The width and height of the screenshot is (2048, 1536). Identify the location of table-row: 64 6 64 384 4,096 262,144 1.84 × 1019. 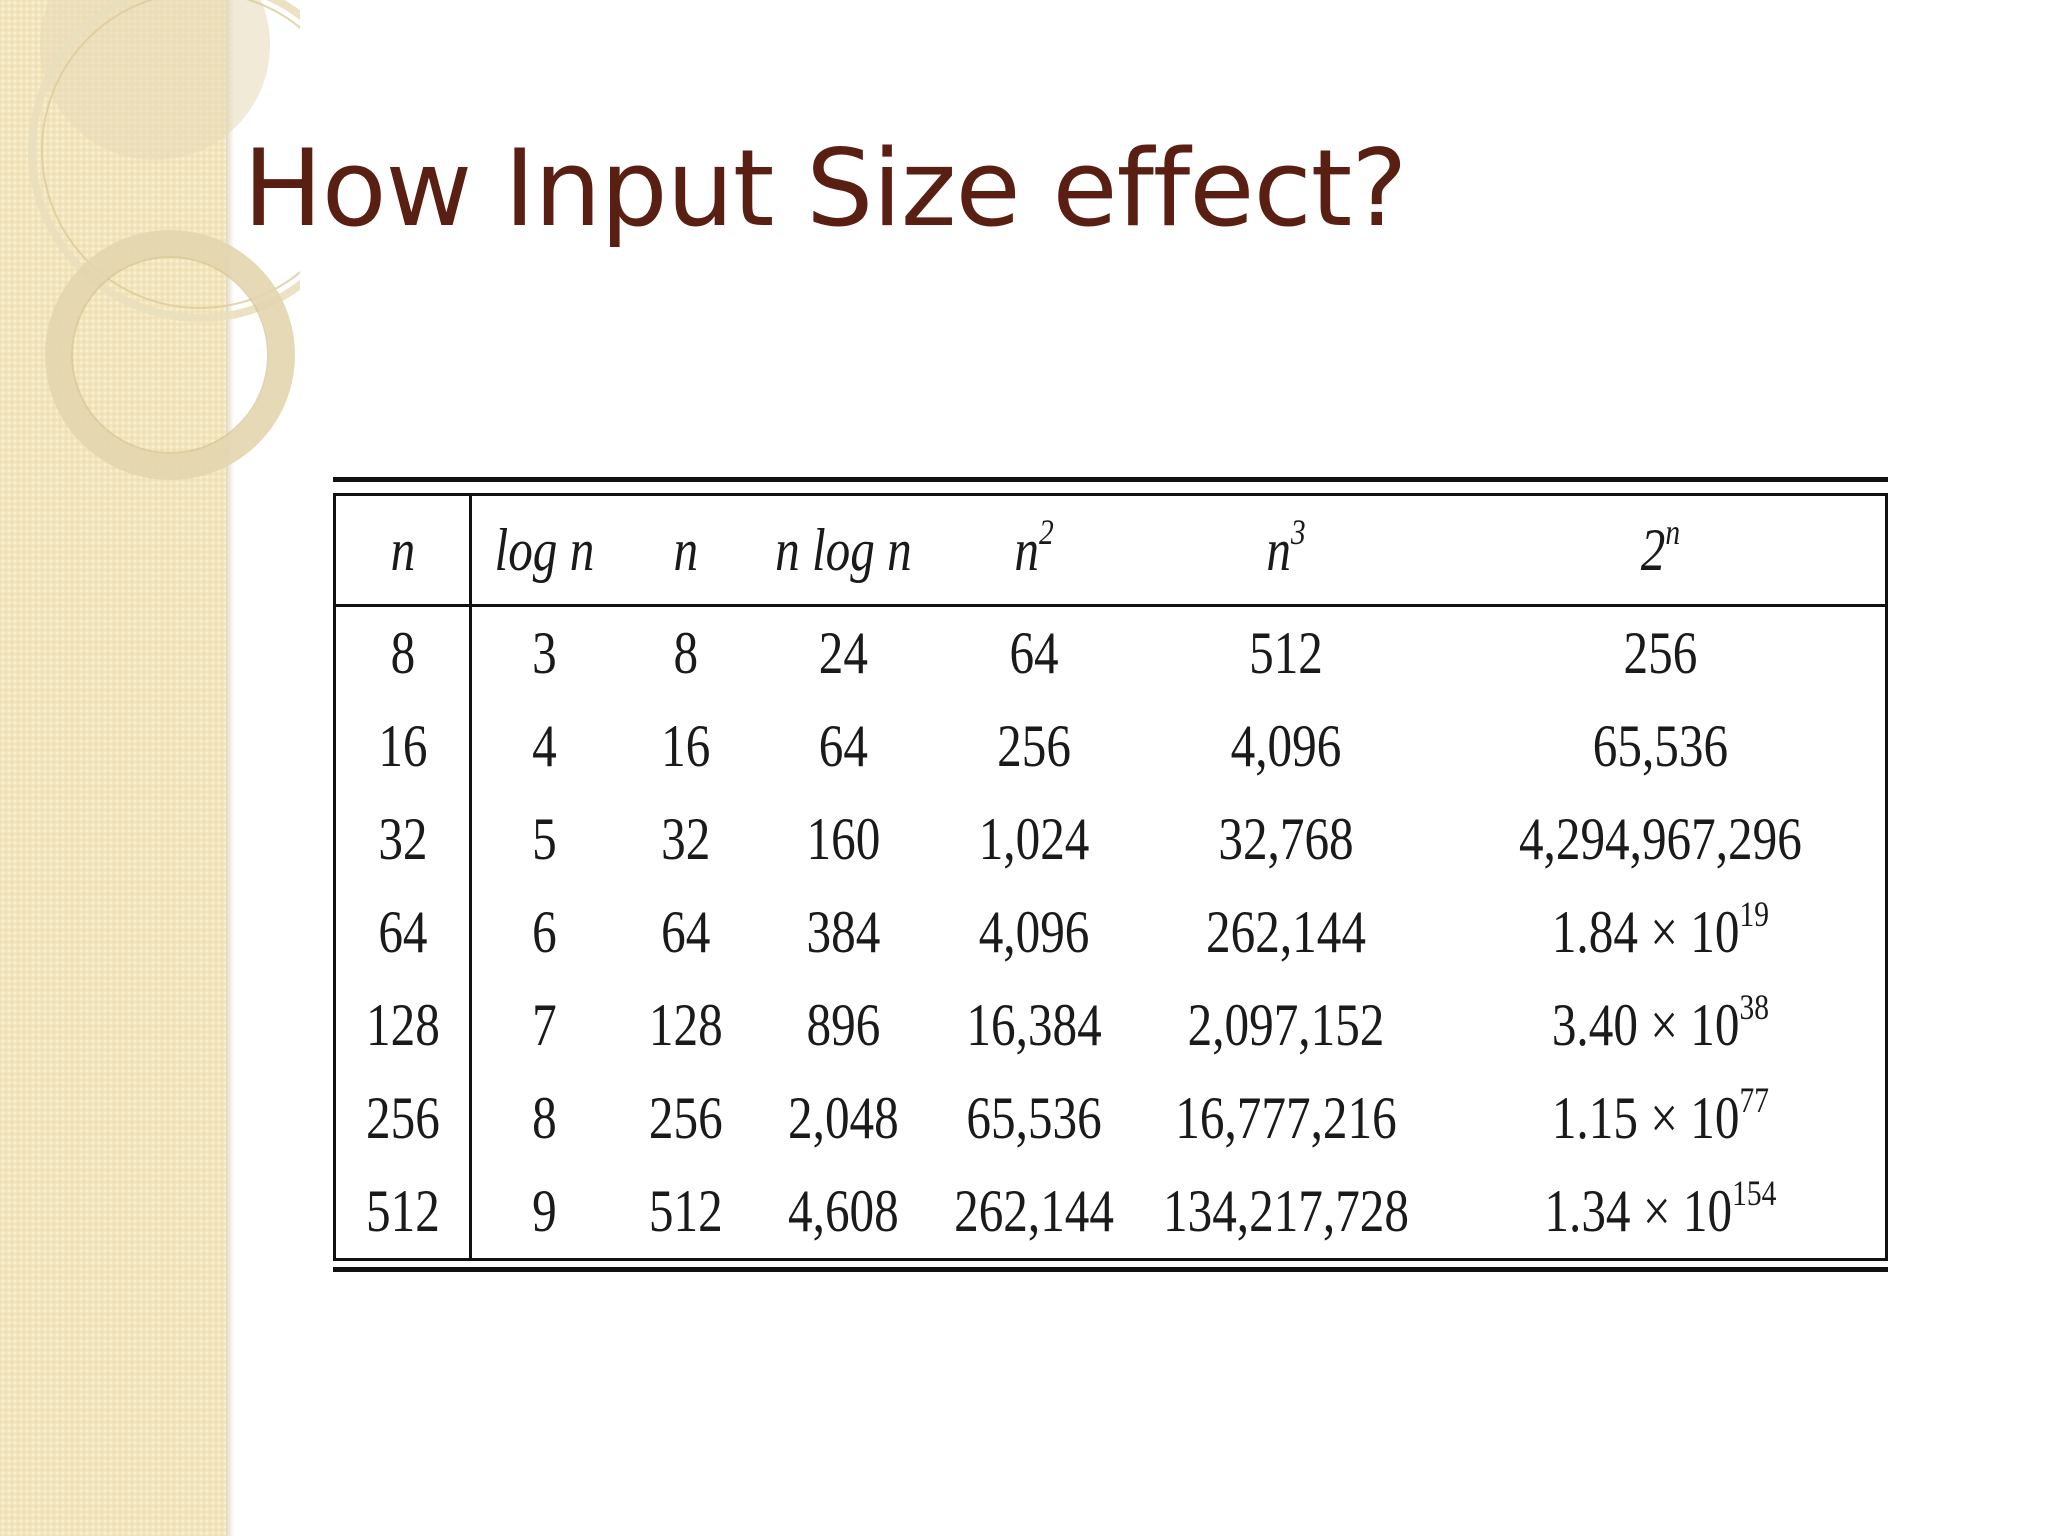
(1111, 932).